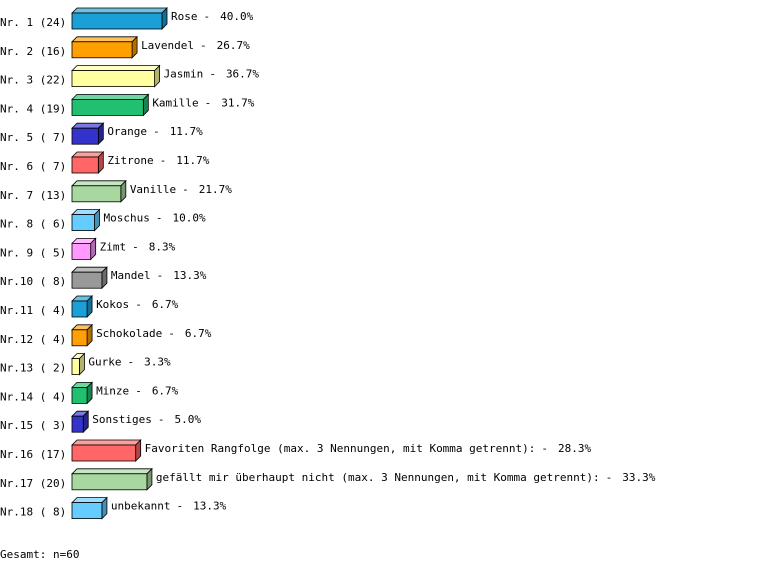 Image resolution: width=759 pixels, height=571 pixels. What do you see at coordinates (112, 304) in the screenshot?
I see `item-name: Kokos` at bounding box center [112, 304].